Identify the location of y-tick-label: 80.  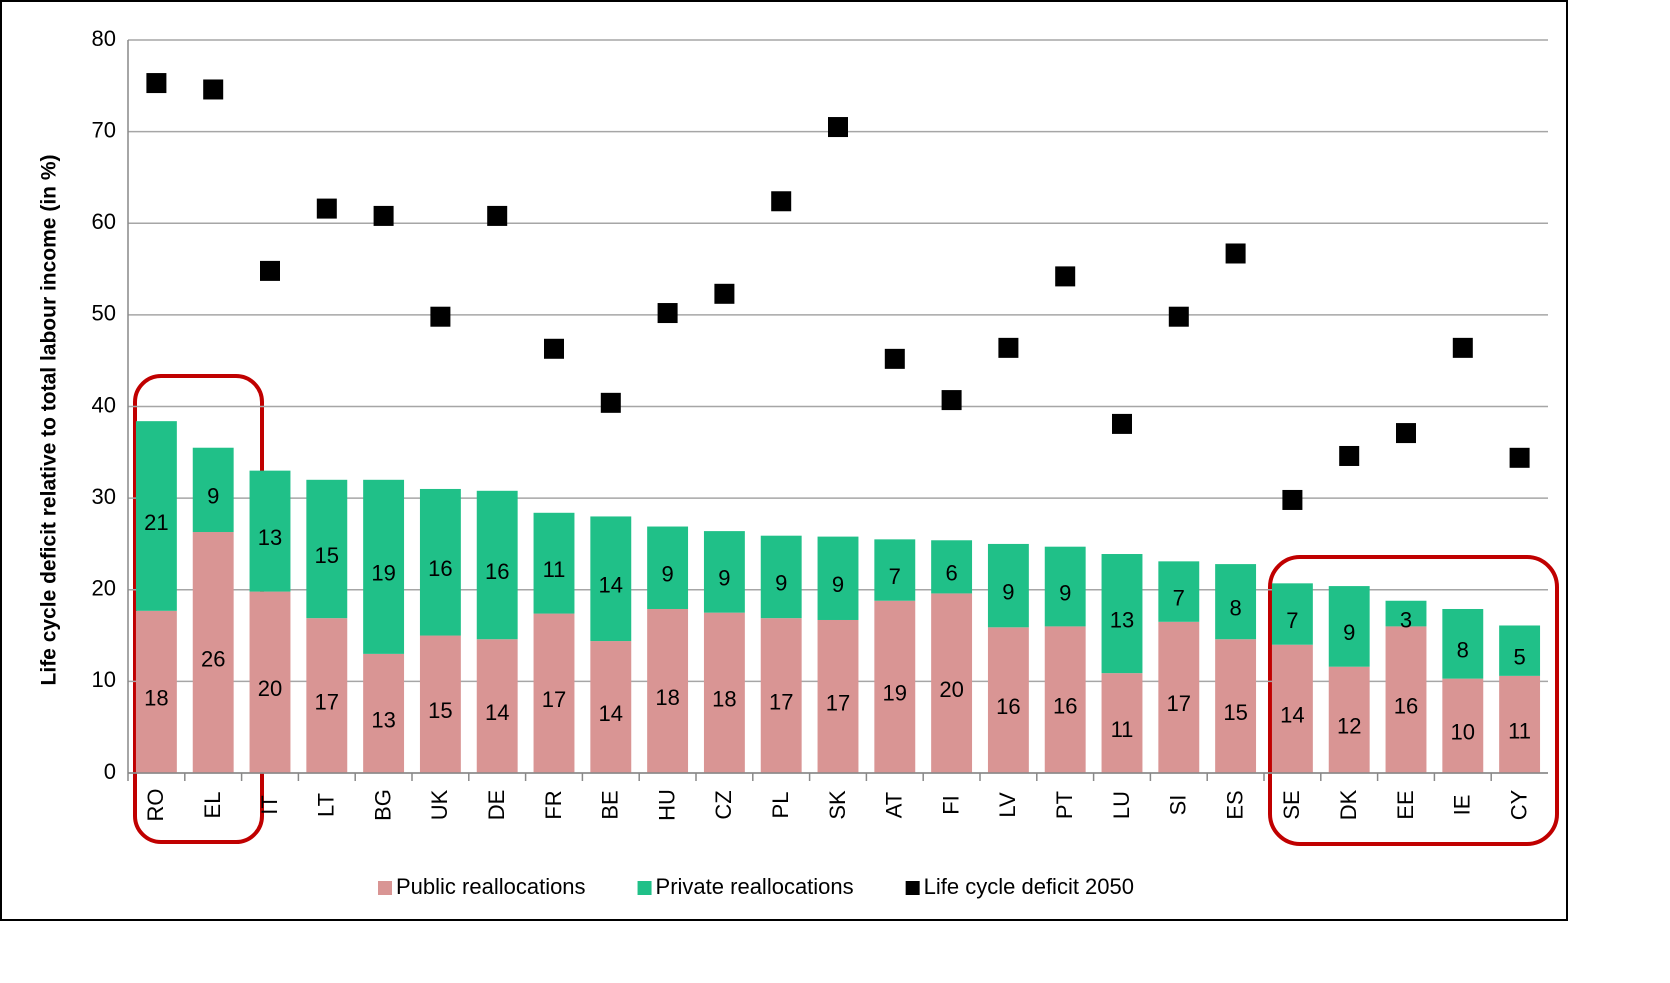
(104, 38).